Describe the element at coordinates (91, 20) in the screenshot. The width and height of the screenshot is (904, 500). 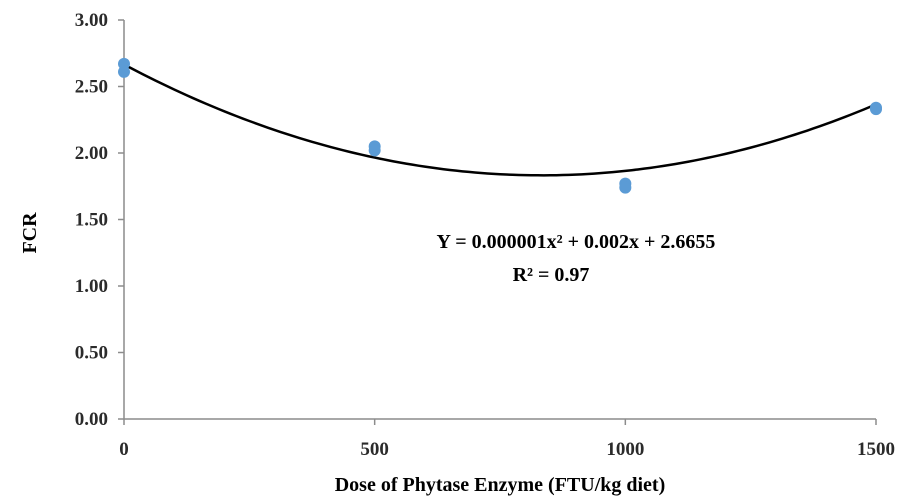
I see `y-tick-label: 3.00` at that location.